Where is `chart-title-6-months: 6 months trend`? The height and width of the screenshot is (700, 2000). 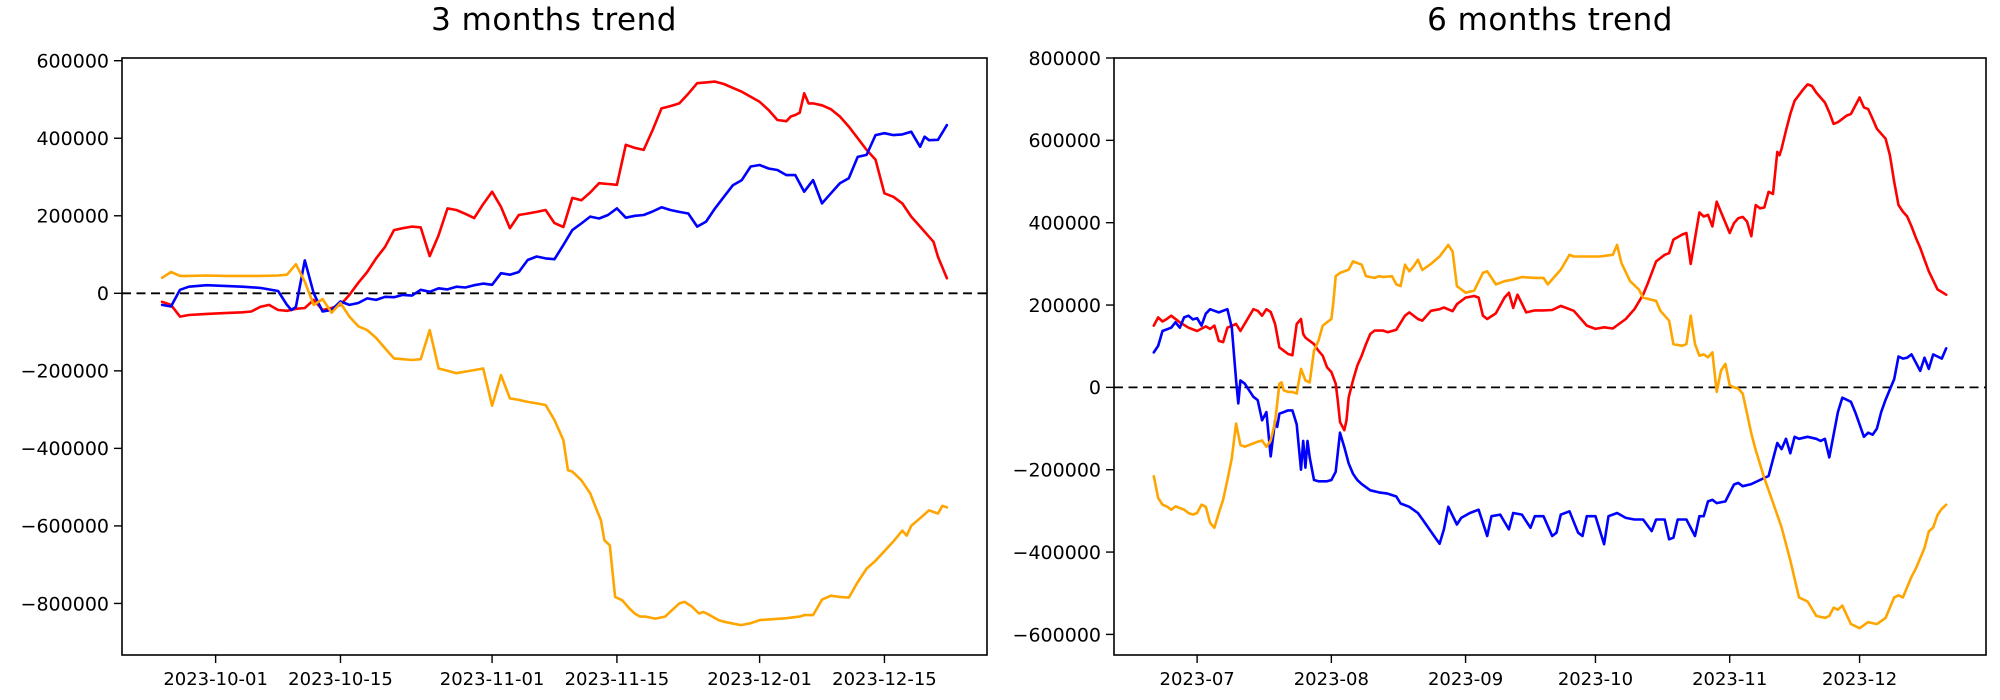 chart-title-6-months: 6 months trend is located at coordinates (1550, 20).